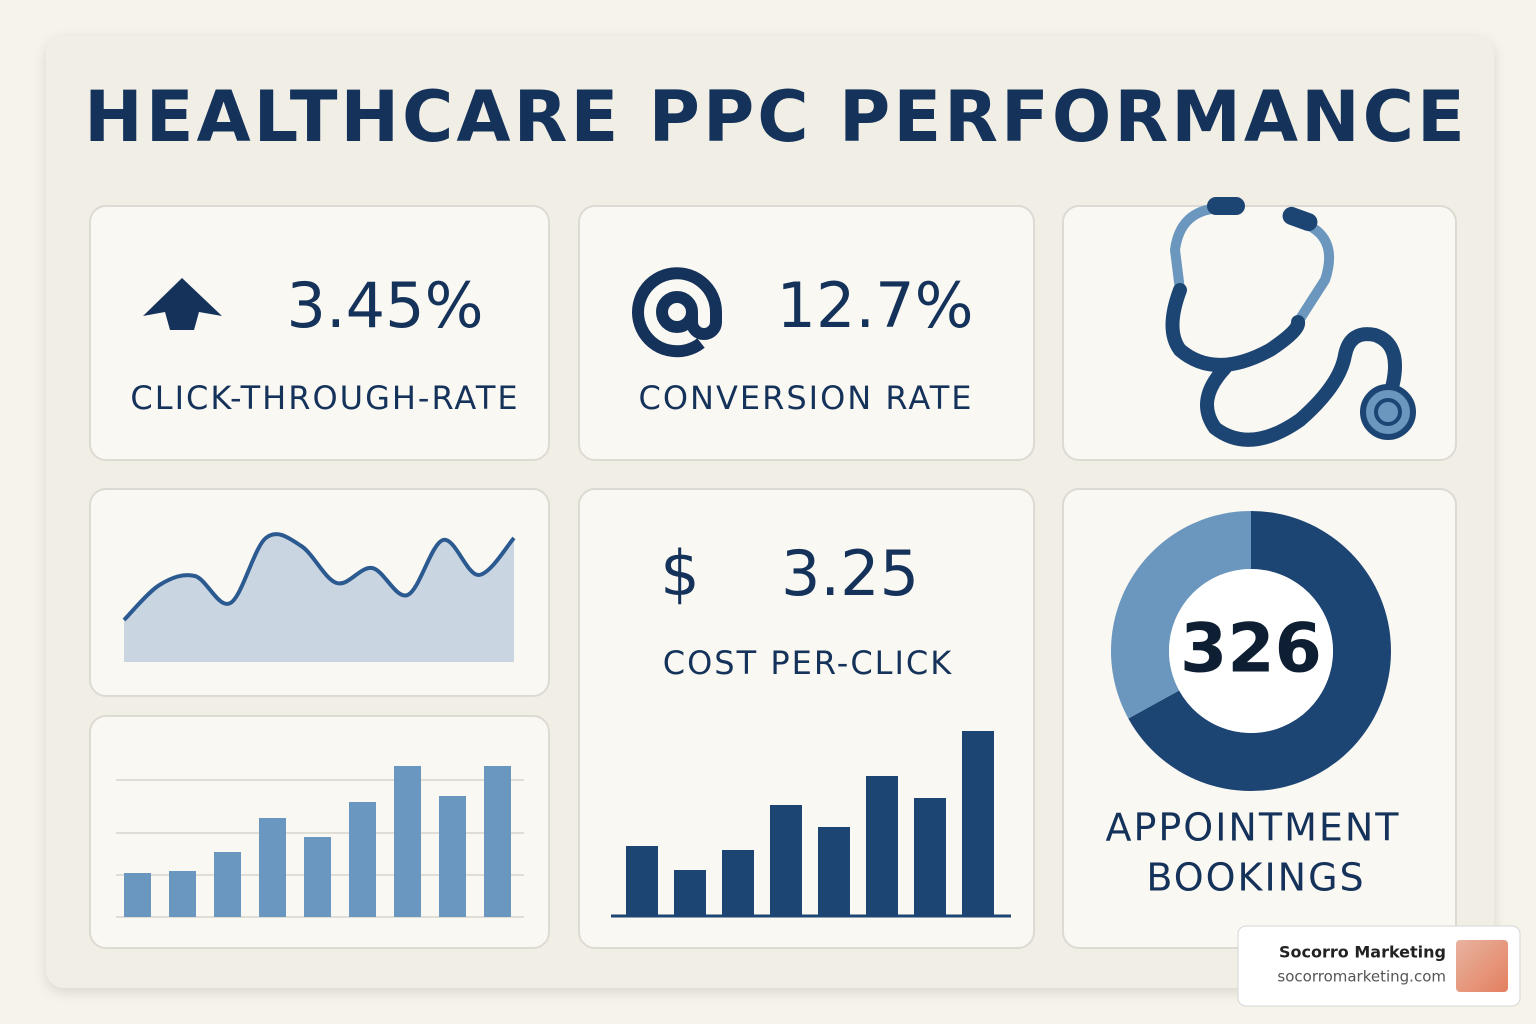 Image resolution: width=1536 pixels, height=1024 pixels. Describe the element at coordinates (806, 398) in the screenshot. I see `metric-label: CONVERSION RATE` at that location.